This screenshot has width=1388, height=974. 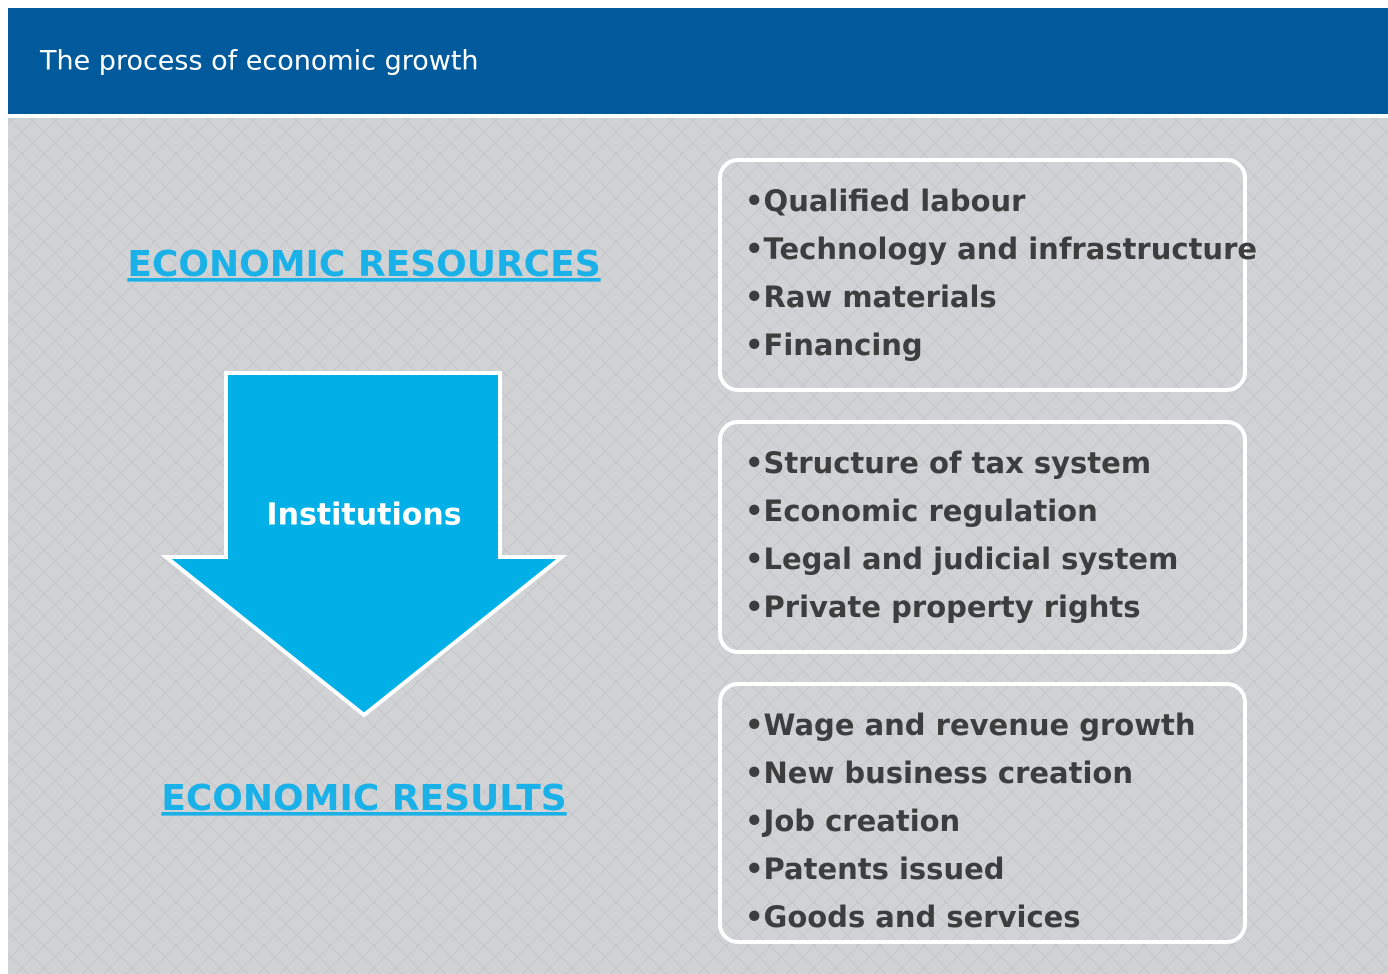 What do you see at coordinates (970, 725) in the screenshot?
I see `box-item: •Wage and revenue growth` at bounding box center [970, 725].